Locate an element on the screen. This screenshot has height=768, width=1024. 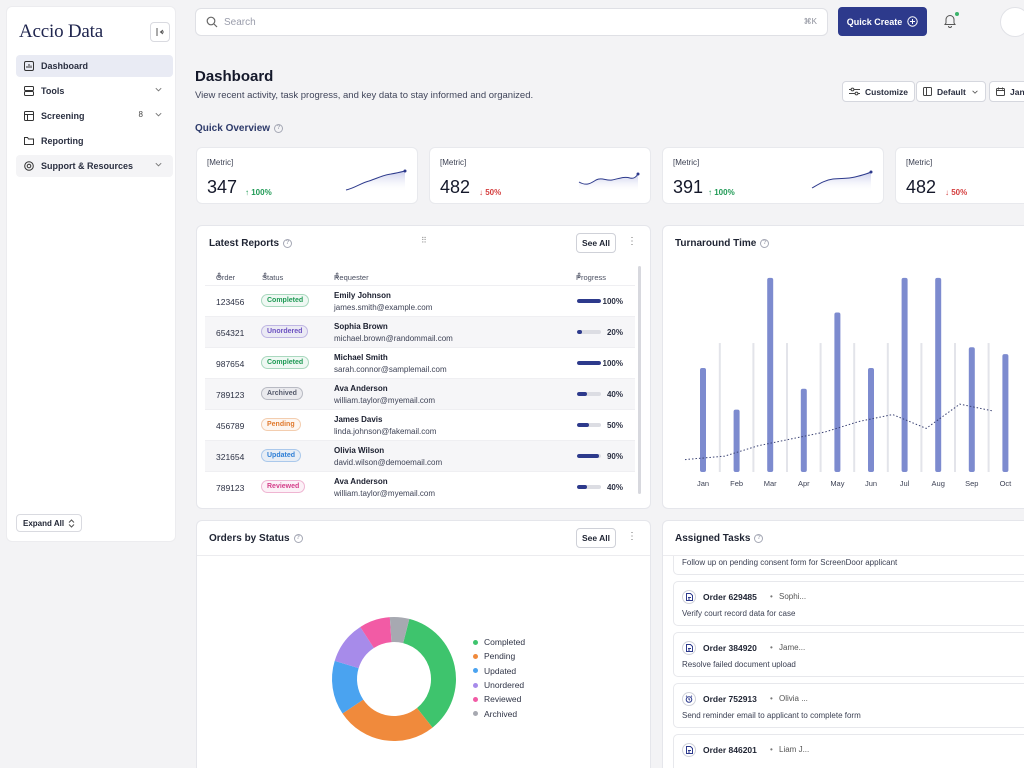
column-label: Order is located at coordinates (226, 277).